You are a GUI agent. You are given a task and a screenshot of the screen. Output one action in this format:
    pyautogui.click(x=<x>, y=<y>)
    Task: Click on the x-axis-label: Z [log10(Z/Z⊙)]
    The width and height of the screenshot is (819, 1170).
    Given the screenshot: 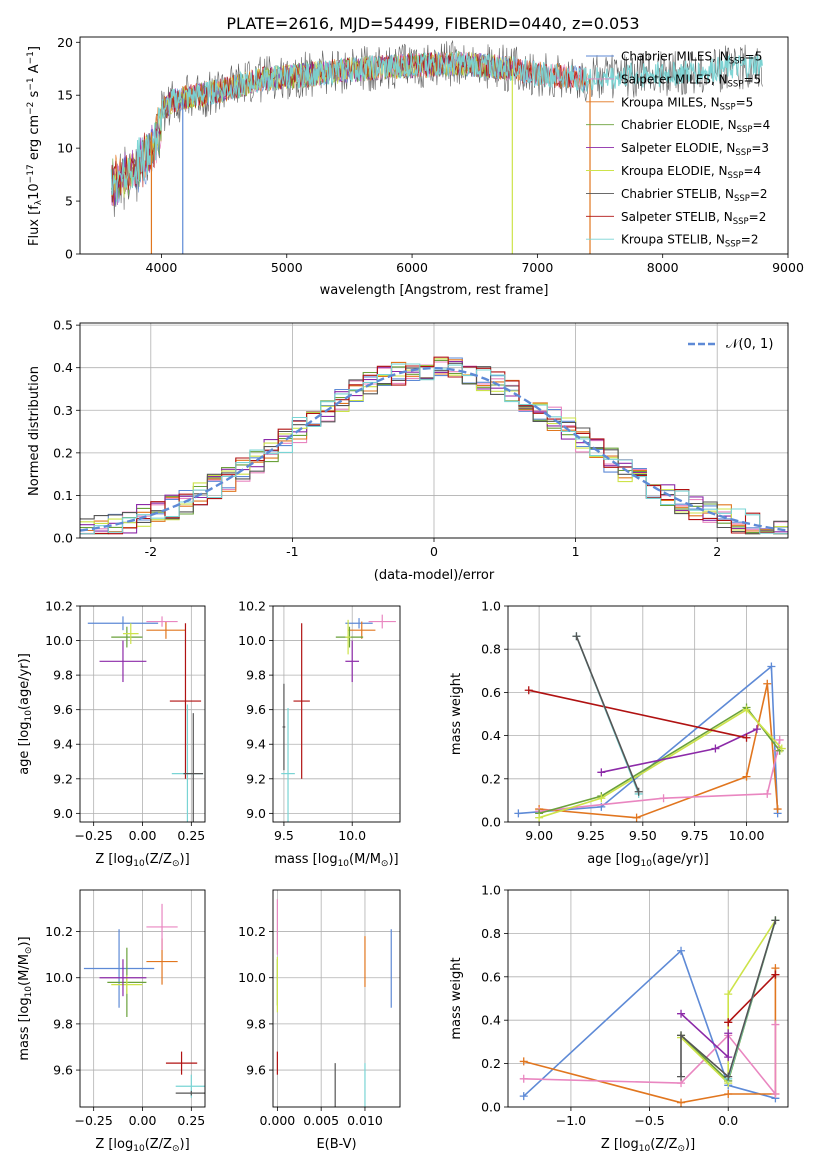 What is the action you would take?
    pyautogui.click(x=648, y=1145)
    